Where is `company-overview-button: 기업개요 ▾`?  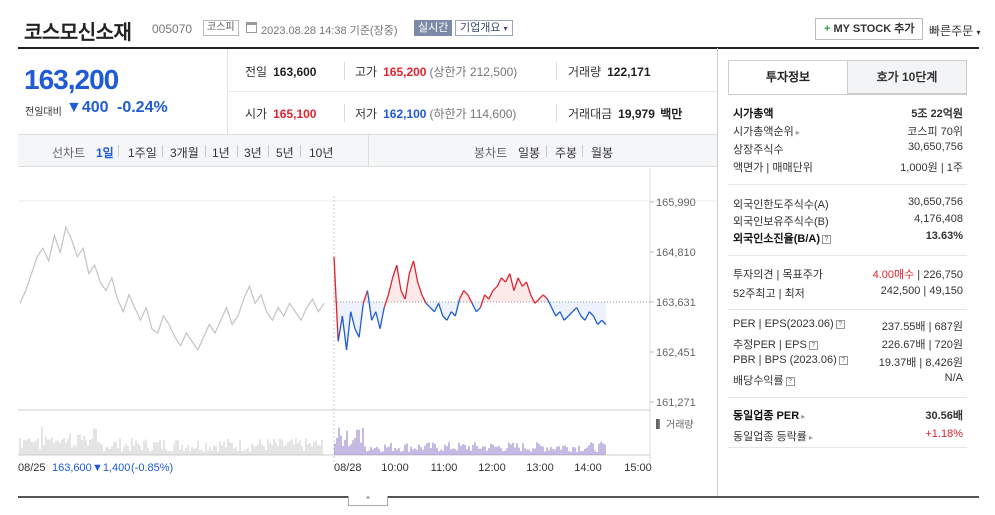 company-overview-button: 기업개요 ▾ is located at coordinates (484, 28).